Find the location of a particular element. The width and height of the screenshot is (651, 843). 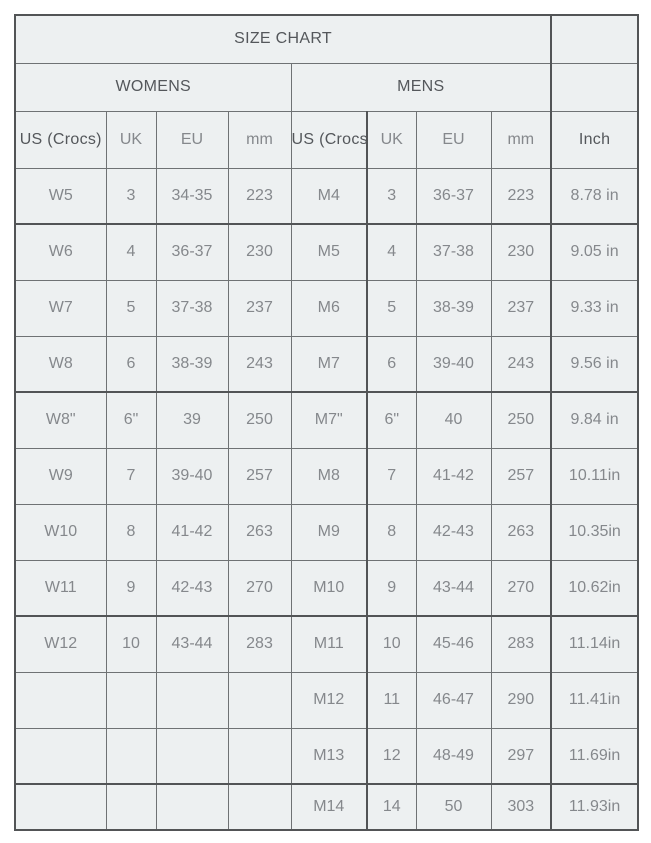

table-cell: 3 is located at coordinates (391, 196).